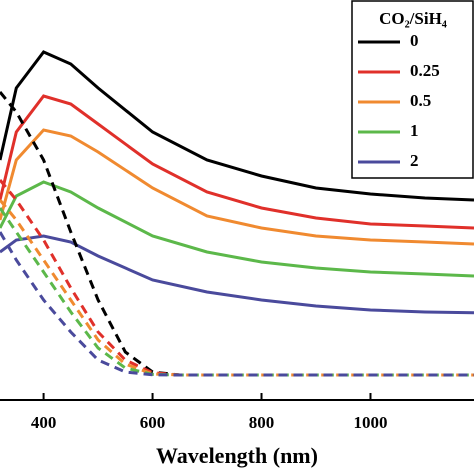 This screenshot has height=474, width=474. Describe the element at coordinates (420, 100) in the screenshot. I see `legend-label: 0.5` at that location.